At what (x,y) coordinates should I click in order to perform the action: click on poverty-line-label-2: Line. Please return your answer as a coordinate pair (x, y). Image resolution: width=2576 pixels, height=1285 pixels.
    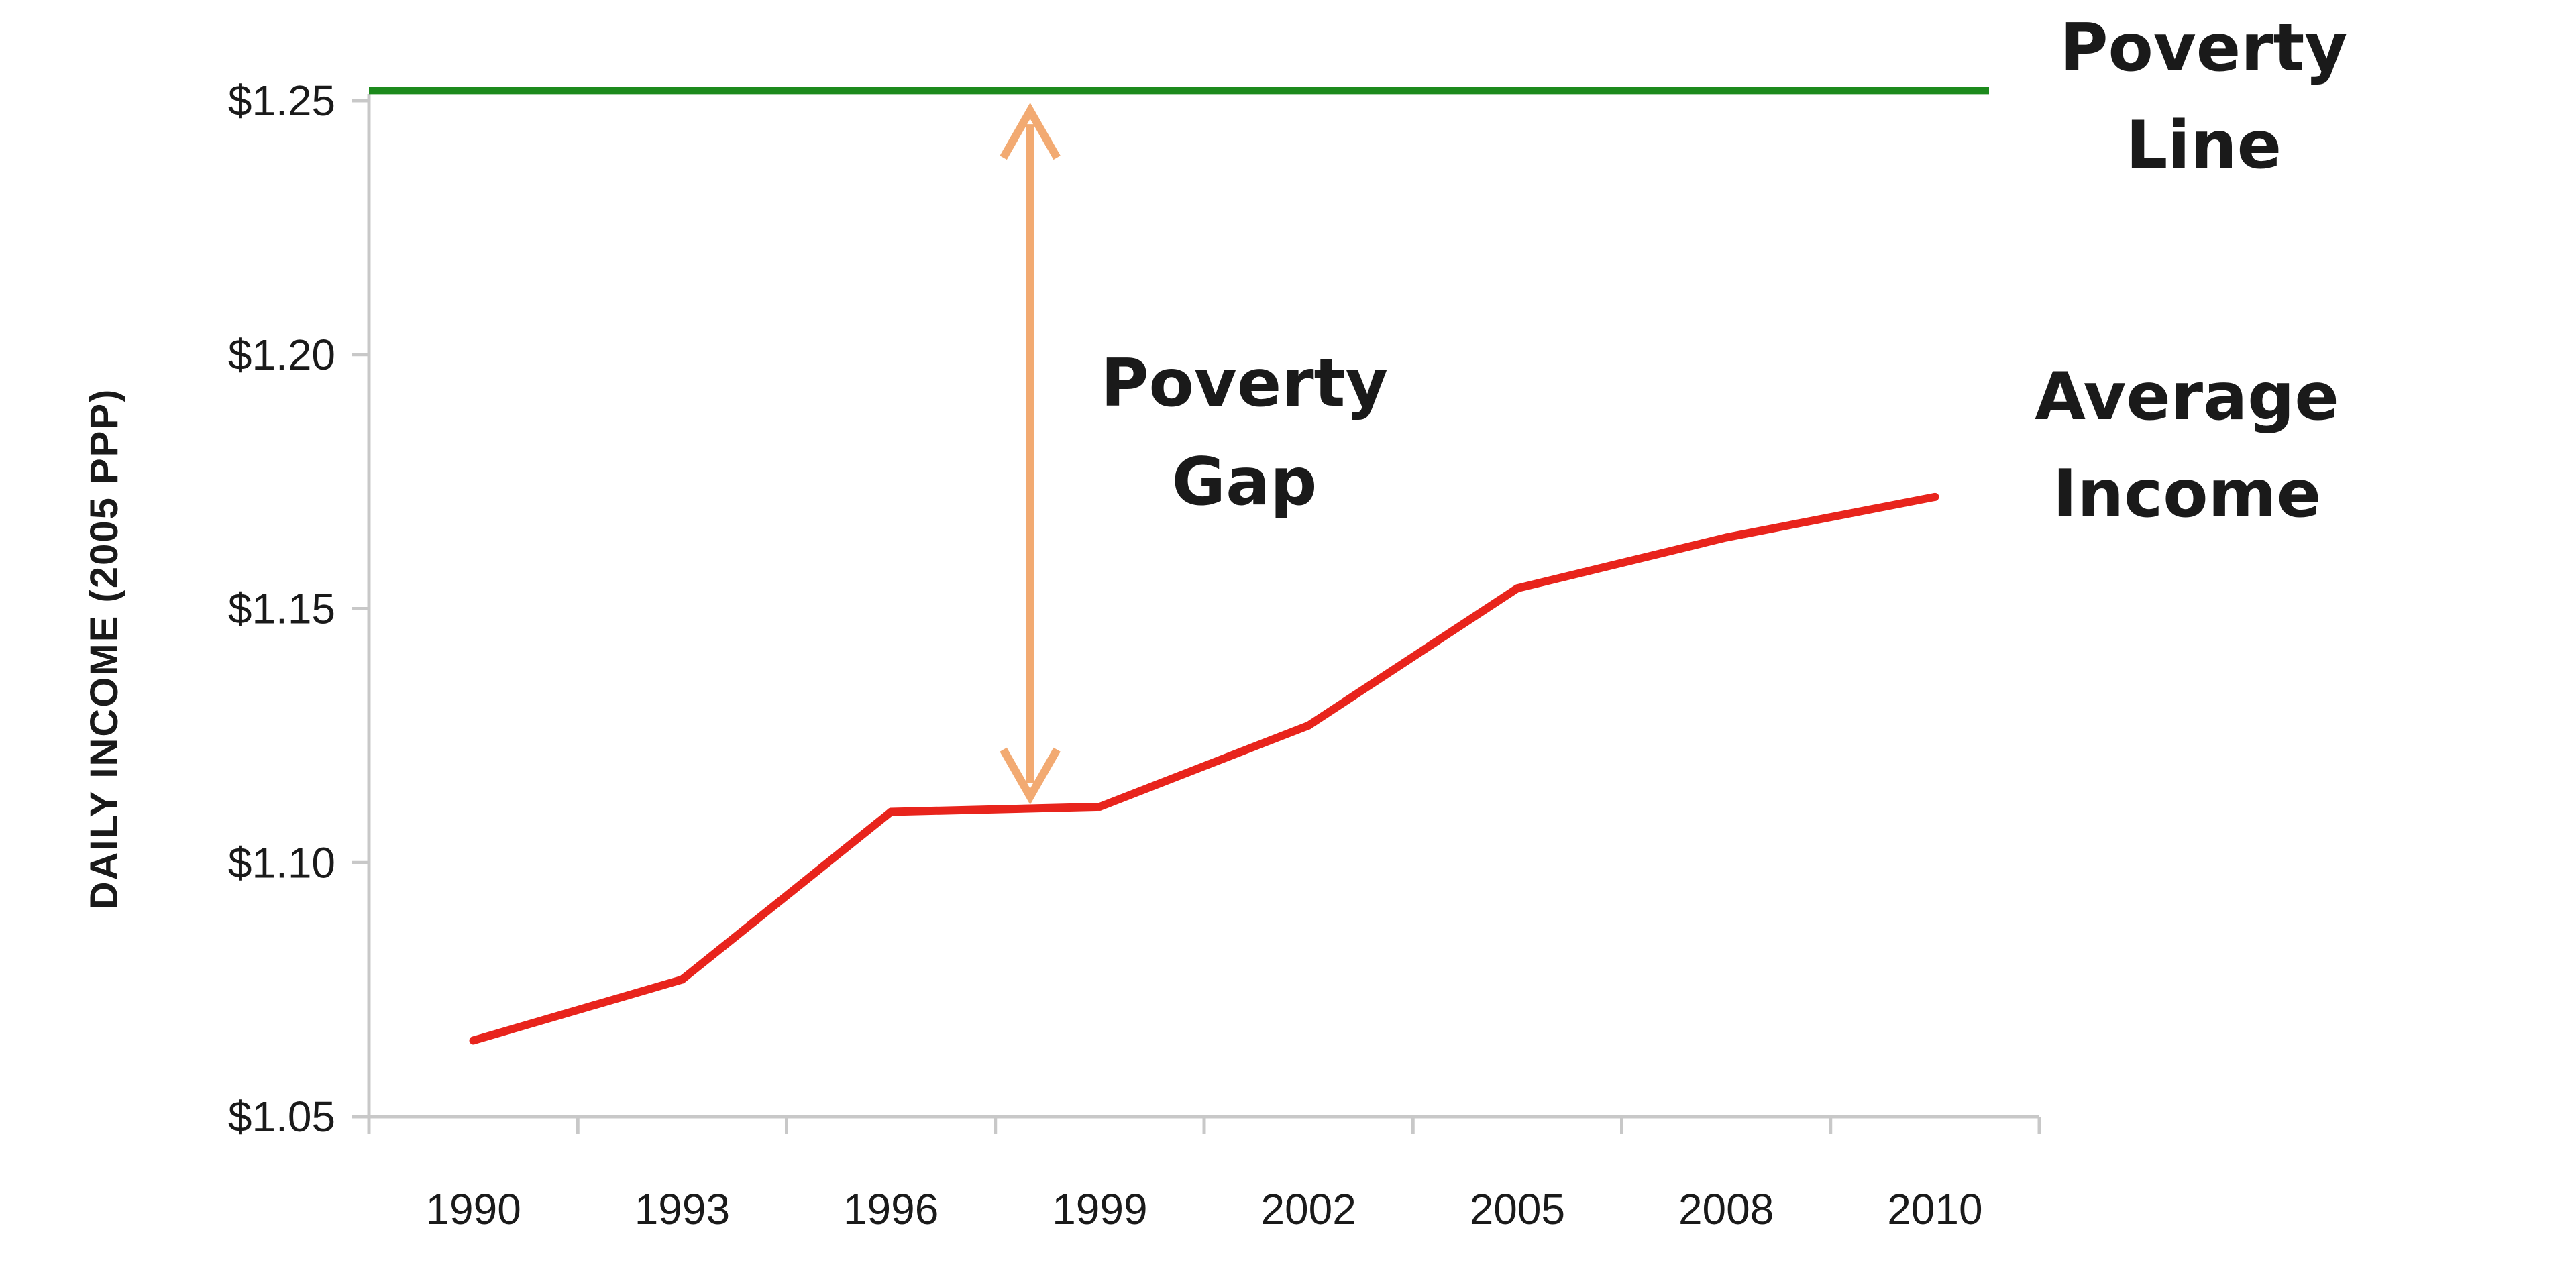
    Looking at the image, I should click on (2204, 145).